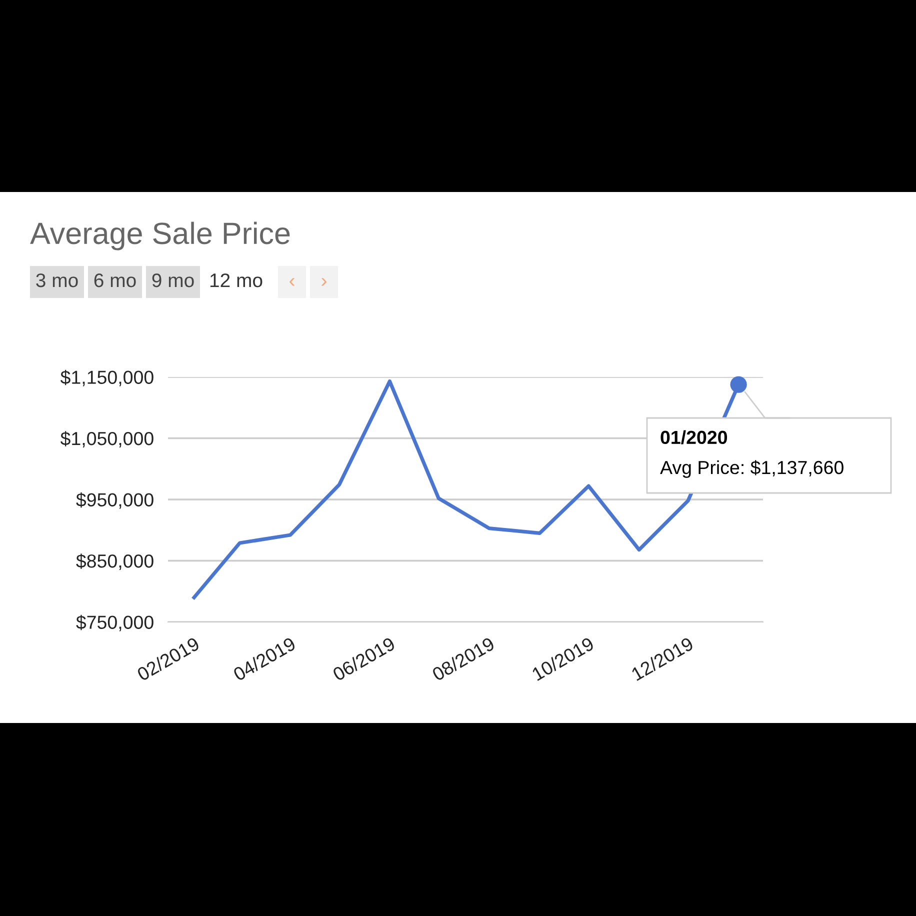 Image resolution: width=916 pixels, height=916 pixels. Describe the element at coordinates (236, 280) in the screenshot. I see `text: 12 mo` at that location.